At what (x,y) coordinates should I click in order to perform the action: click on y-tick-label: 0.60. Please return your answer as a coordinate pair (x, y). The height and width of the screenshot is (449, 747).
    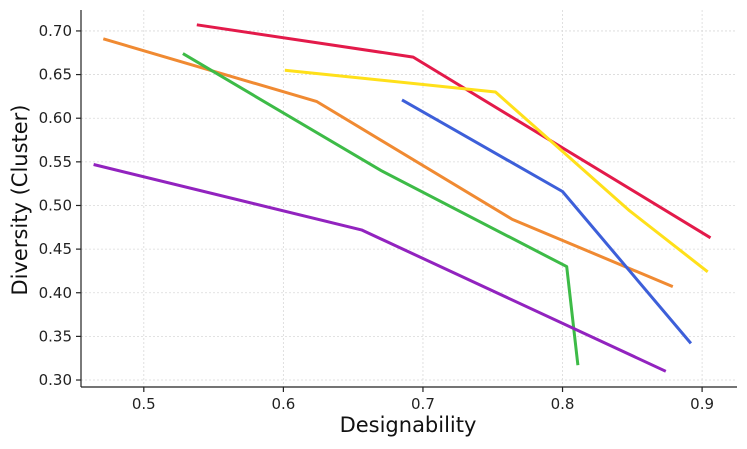
    Looking at the image, I should click on (55, 118).